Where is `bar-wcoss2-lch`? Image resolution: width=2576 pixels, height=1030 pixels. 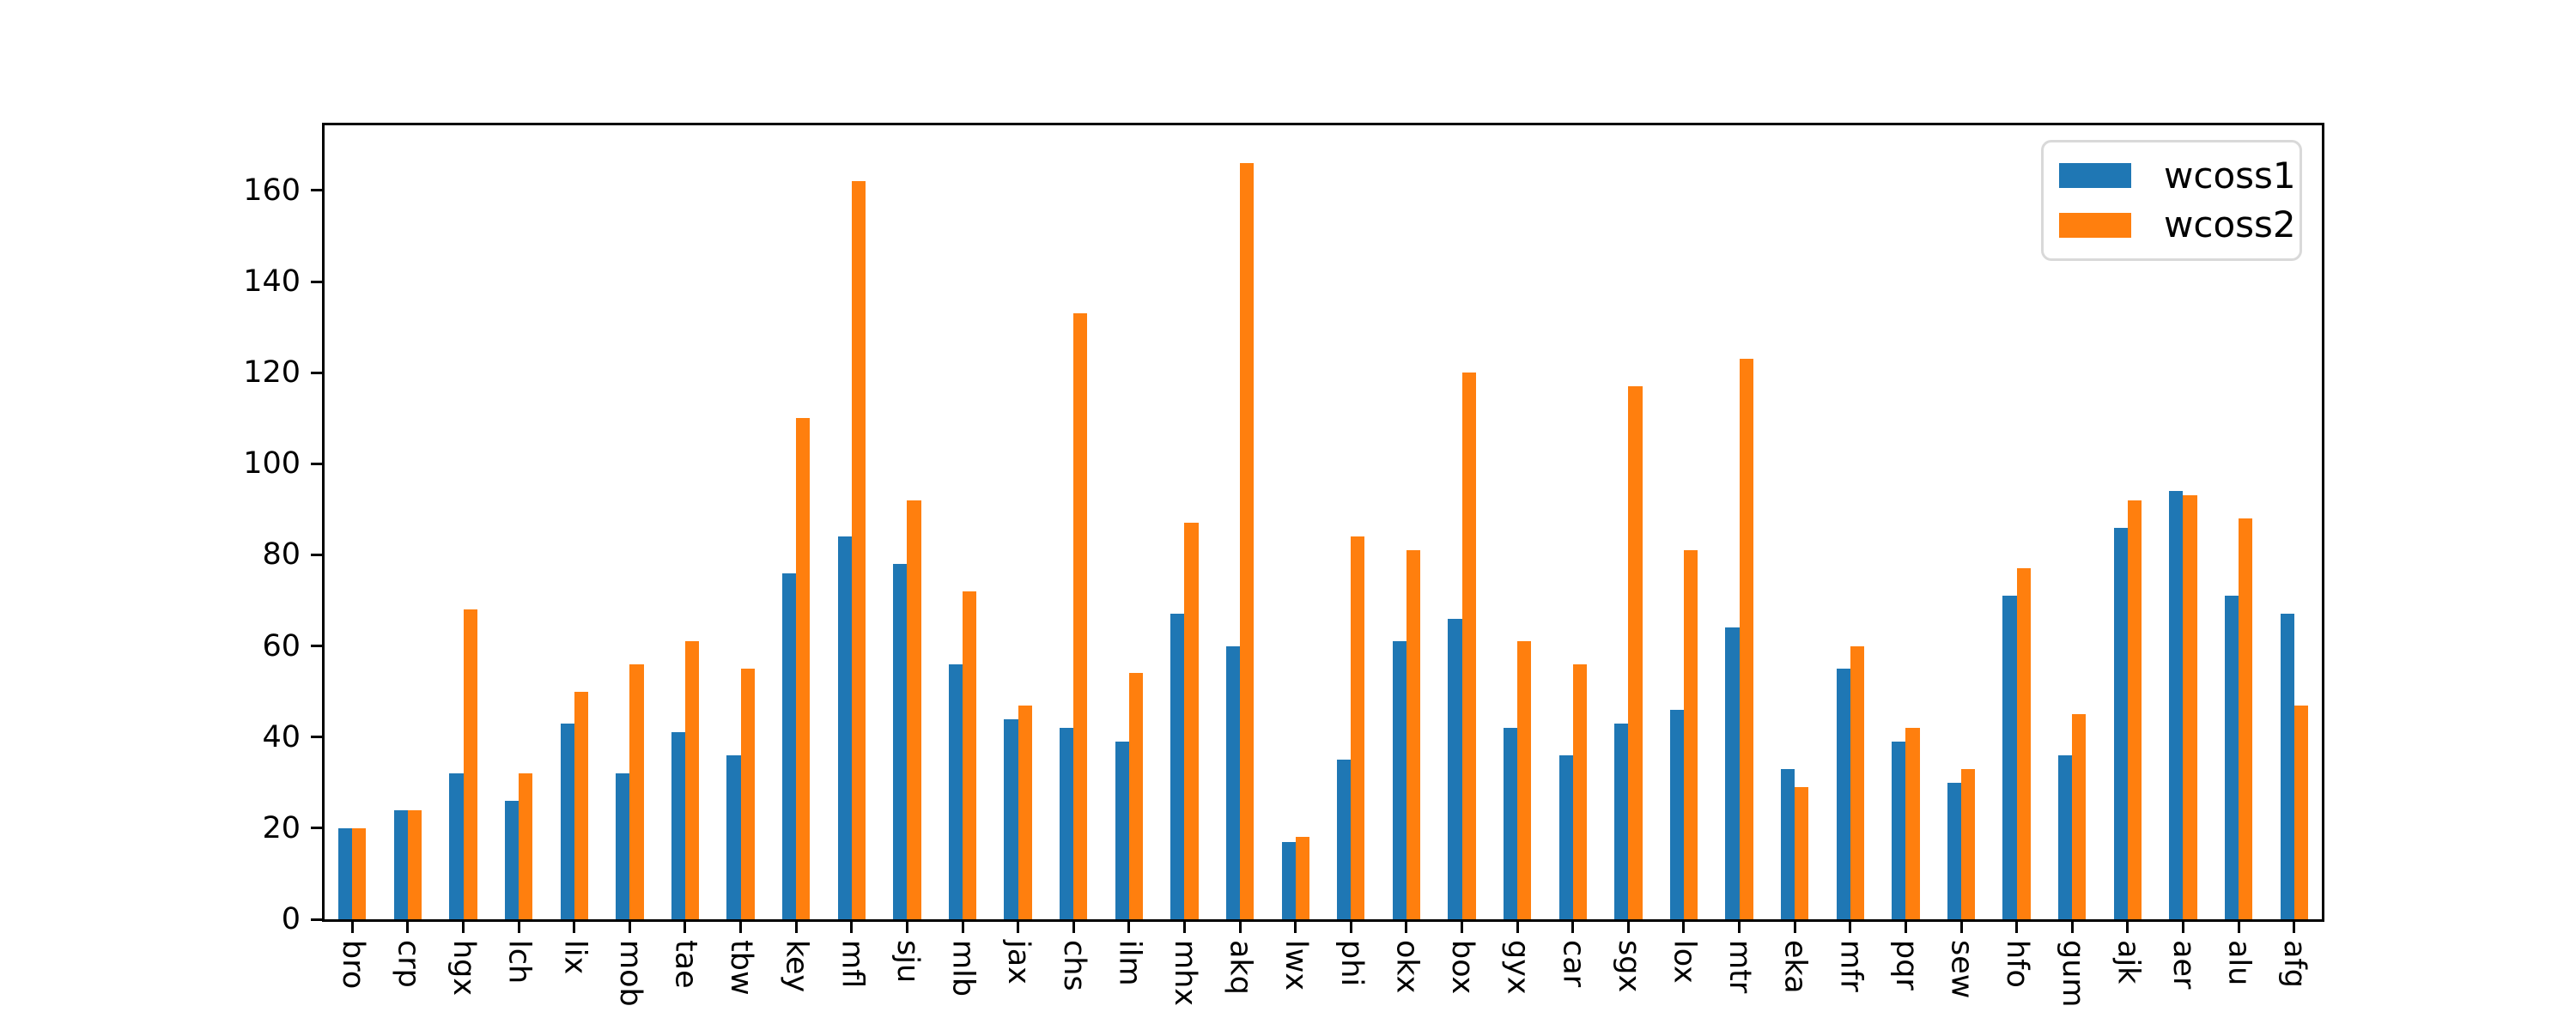 bar-wcoss2-lch is located at coordinates (526, 846).